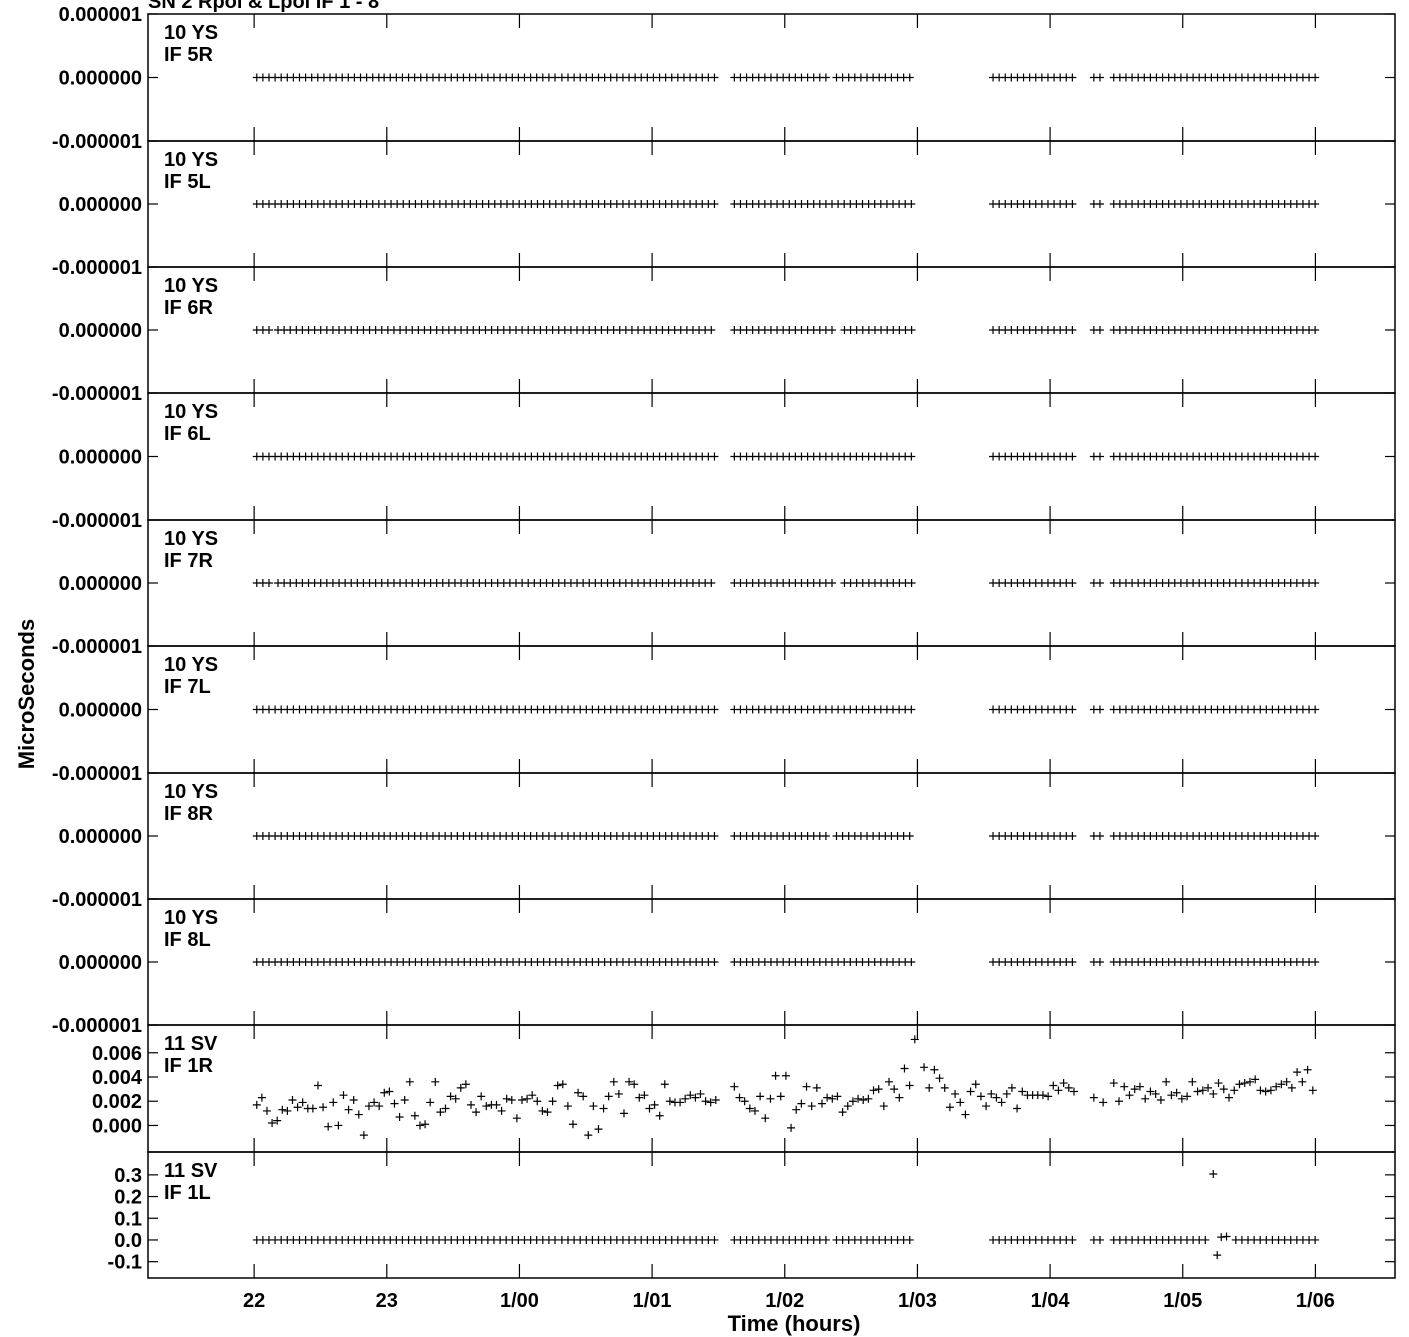  What do you see at coordinates (117, 1078) in the screenshot?
I see `y-tick-label: 0.004` at bounding box center [117, 1078].